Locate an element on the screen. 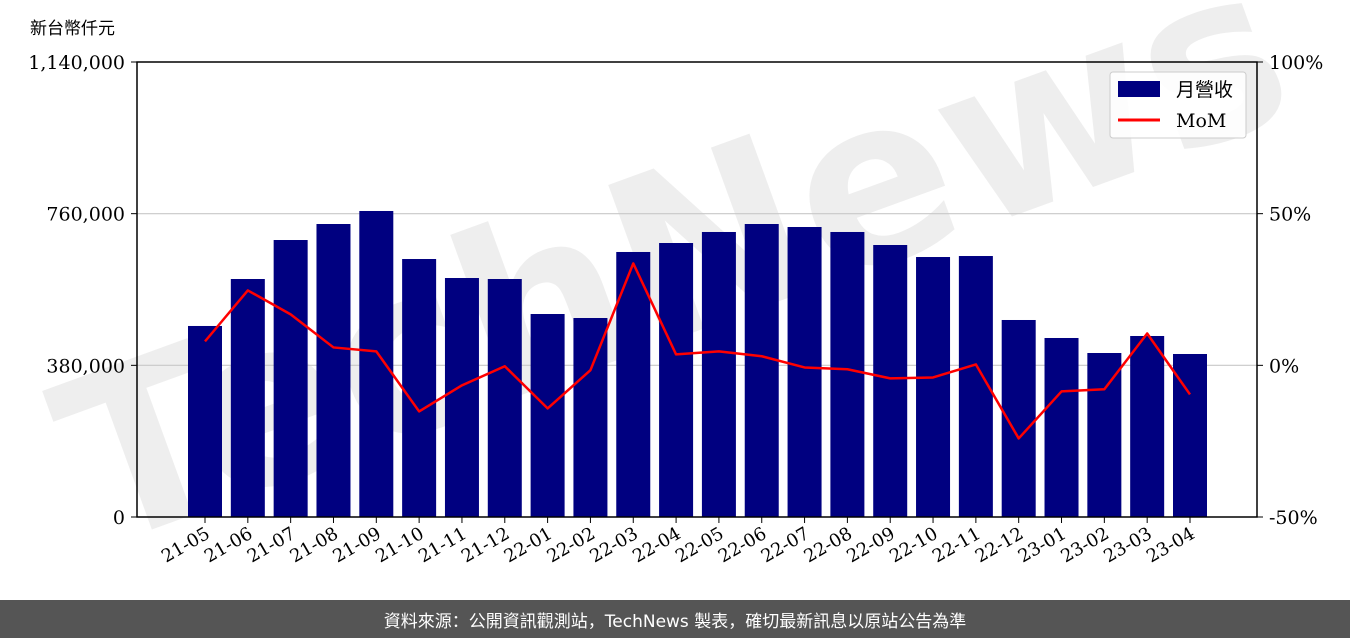 This screenshot has height=638, width=1350. x-tick-label: 22-03 is located at coordinates (613, 545).